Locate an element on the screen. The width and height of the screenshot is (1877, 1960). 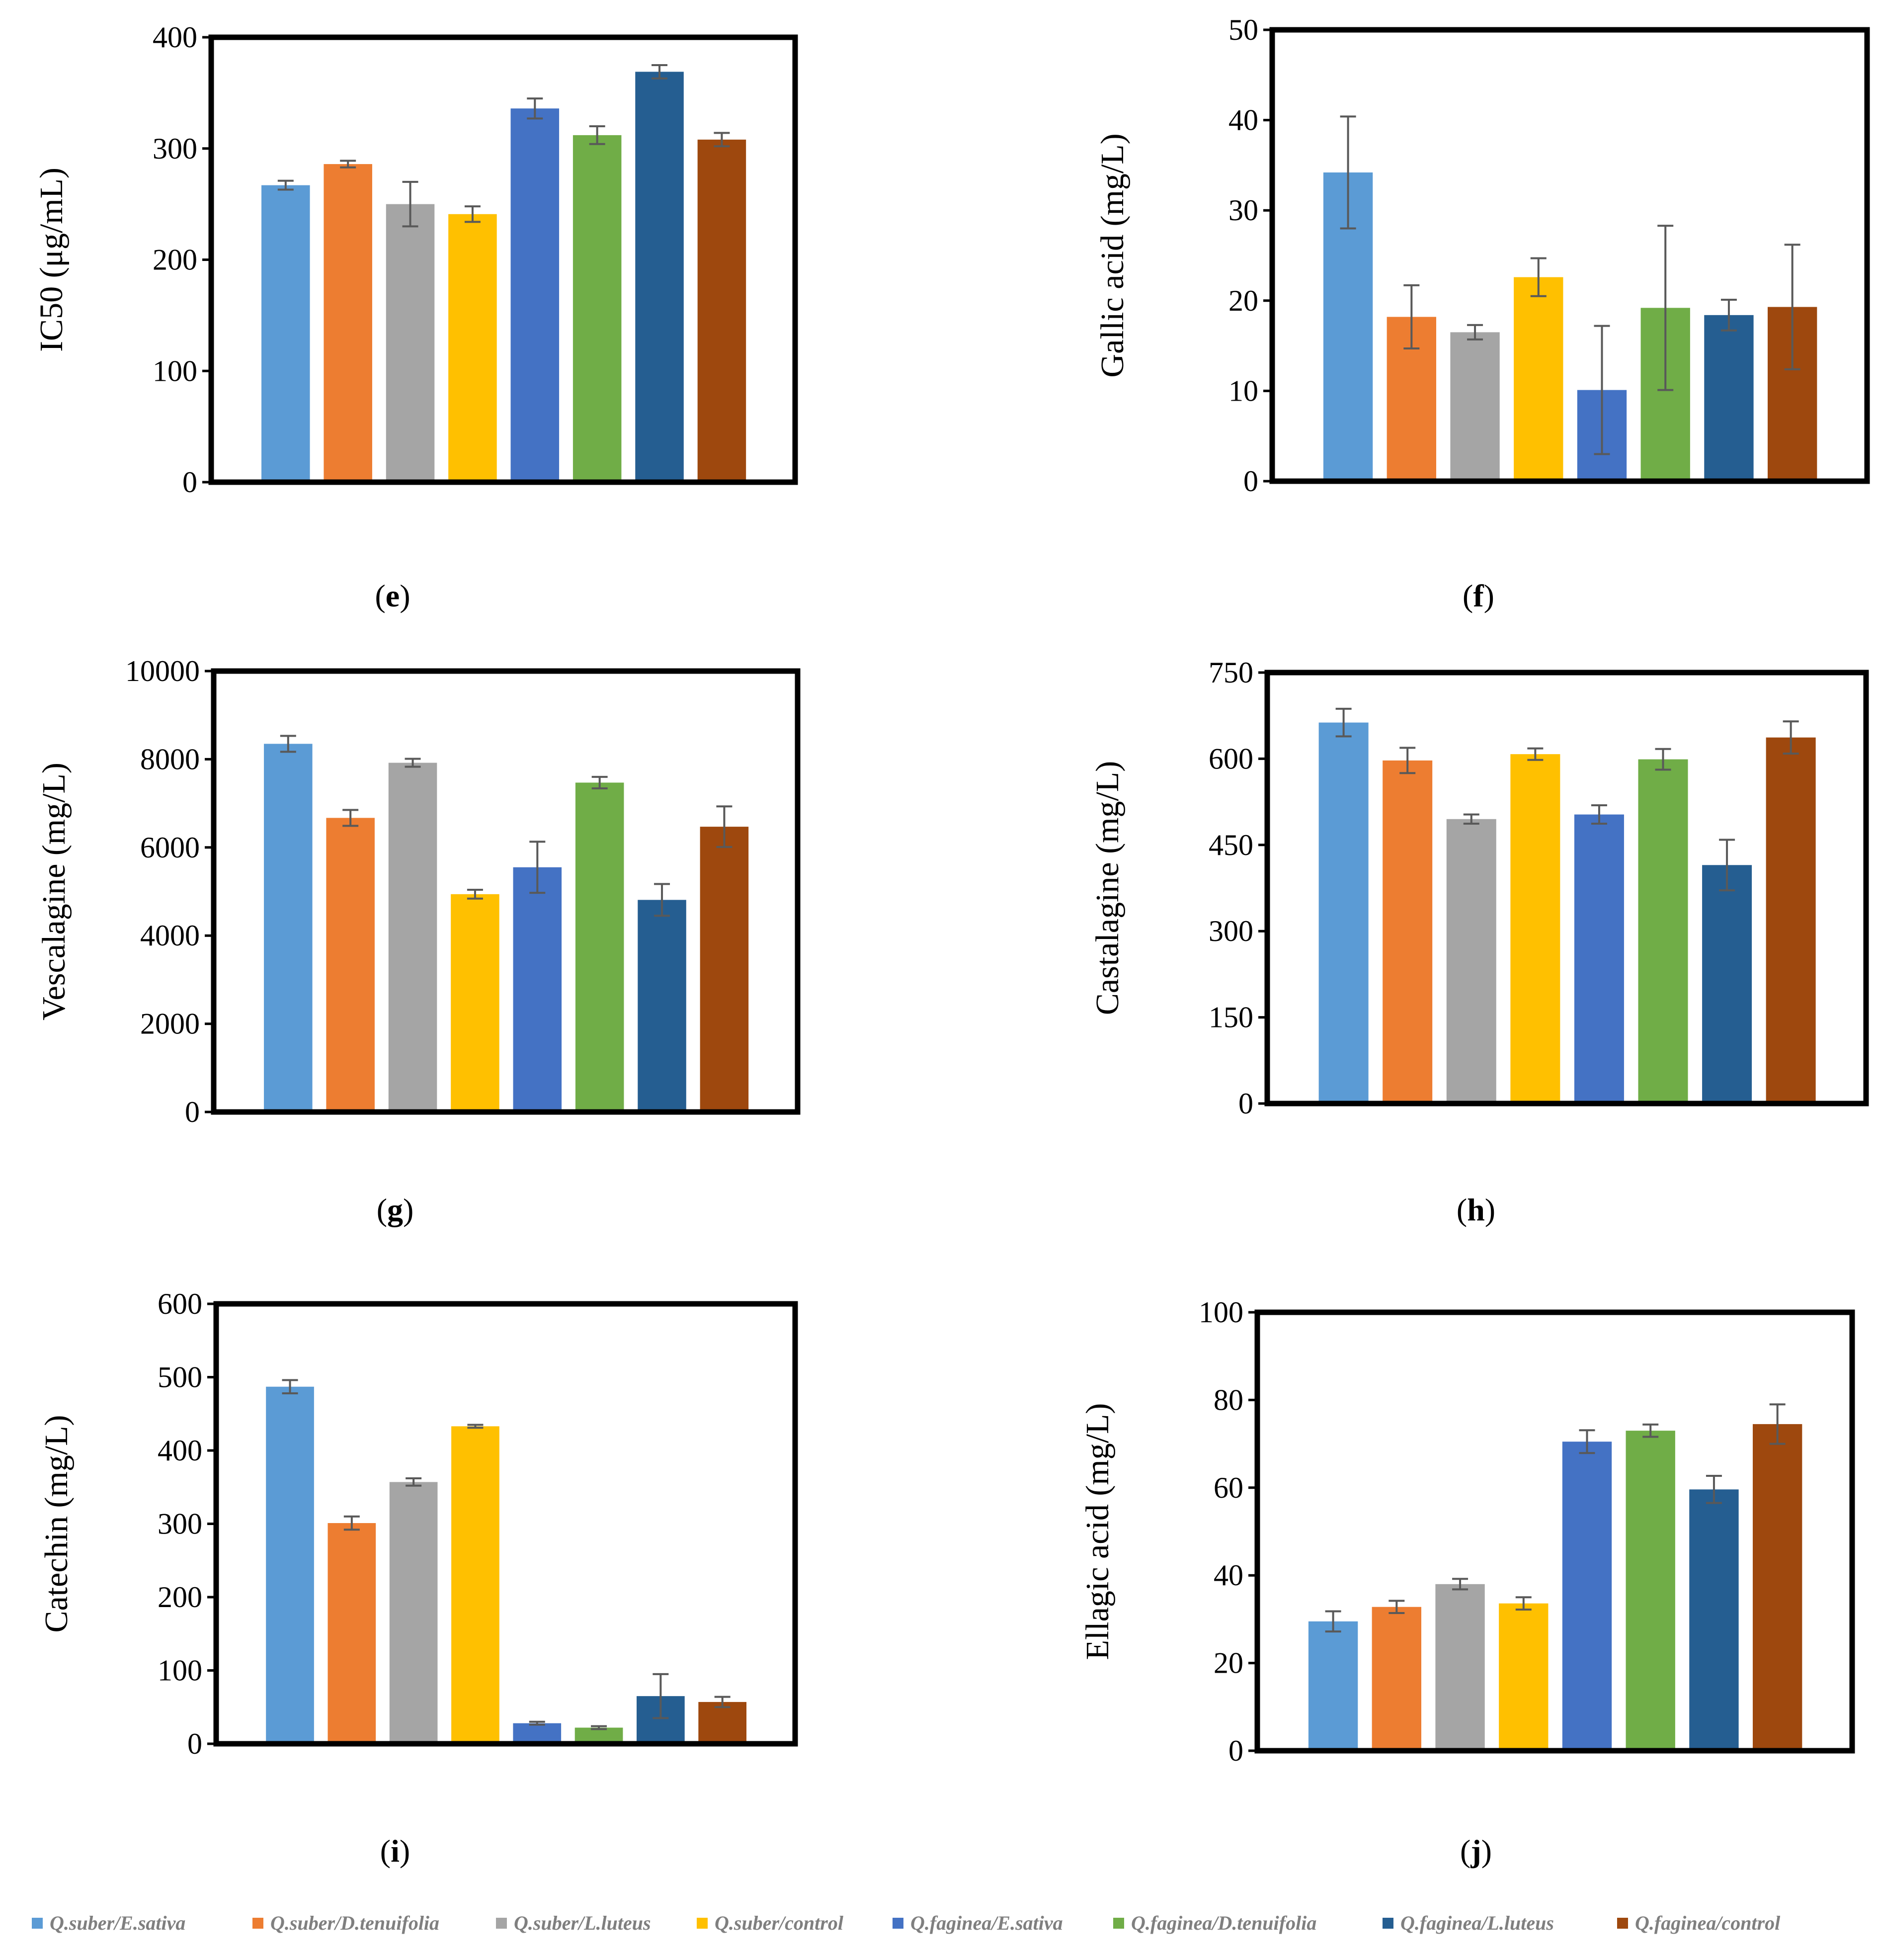
y-tick-label: 8000 is located at coordinates (170, 759).